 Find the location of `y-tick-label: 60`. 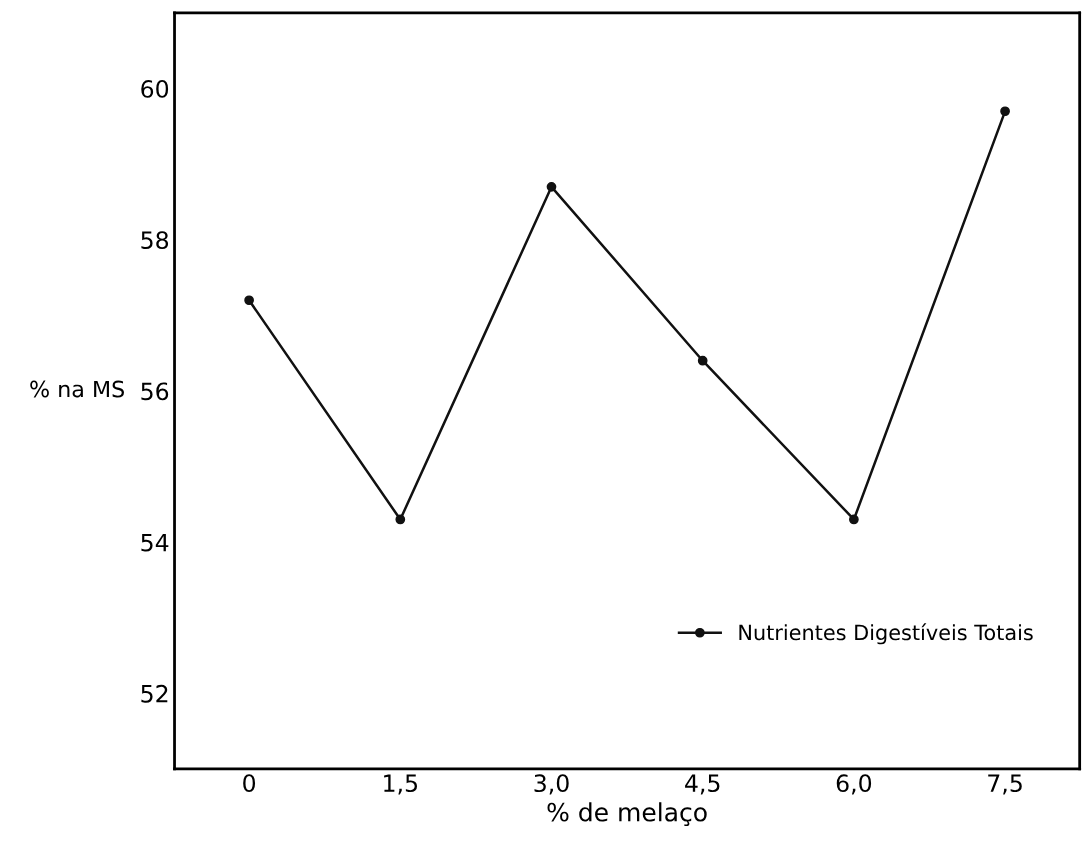

y-tick-label: 60 is located at coordinates (155, 89).